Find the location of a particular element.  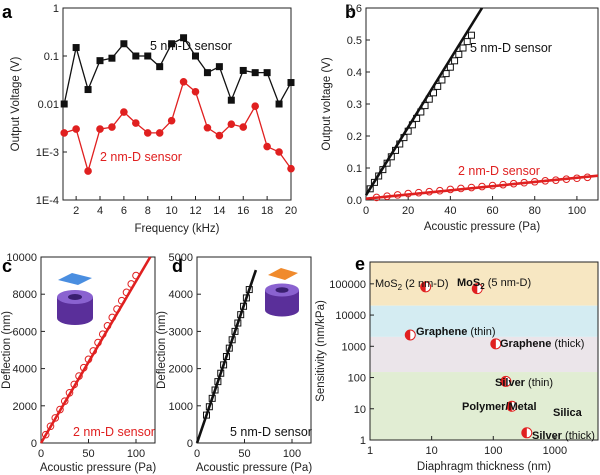

panel-e-label-graphene-thin: Graphene (thin) is located at coordinates (455, 332).